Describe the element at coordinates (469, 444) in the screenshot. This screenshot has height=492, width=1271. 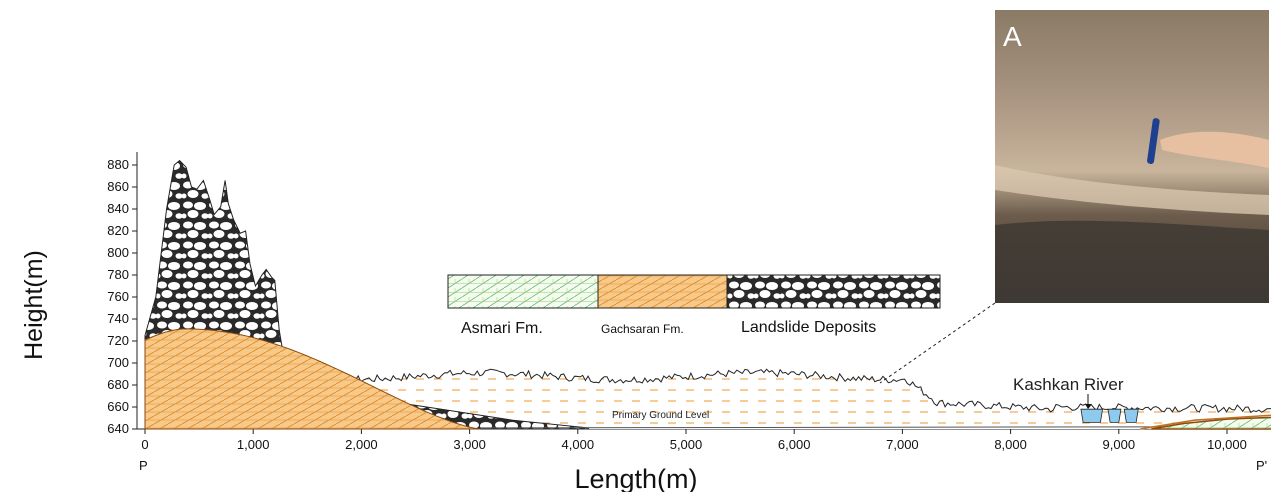
I see `x-tick-label: 3,000` at that location.